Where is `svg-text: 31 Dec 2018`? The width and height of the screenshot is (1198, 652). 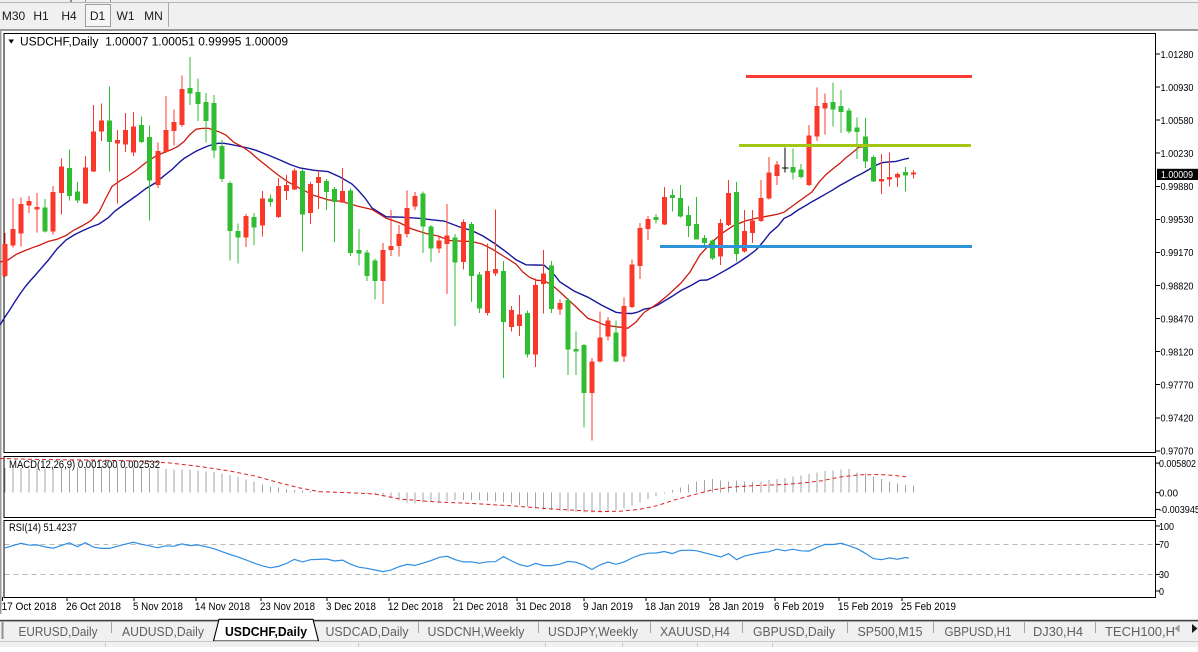
svg-text: 31 Dec 2018 is located at coordinates (543, 607).